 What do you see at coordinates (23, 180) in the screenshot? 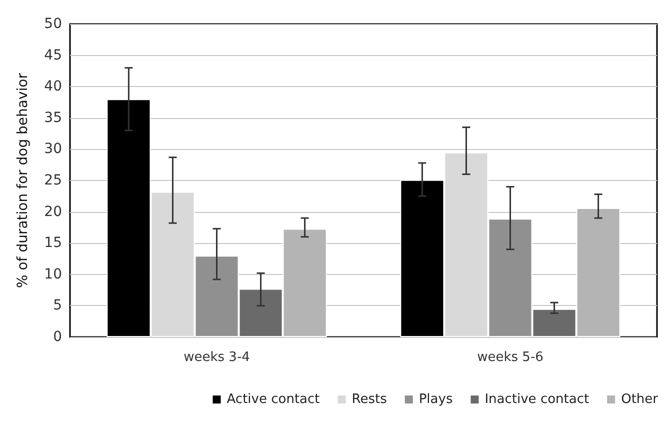
I see `y-axis-title: % of duration for dog behavior` at bounding box center [23, 180].